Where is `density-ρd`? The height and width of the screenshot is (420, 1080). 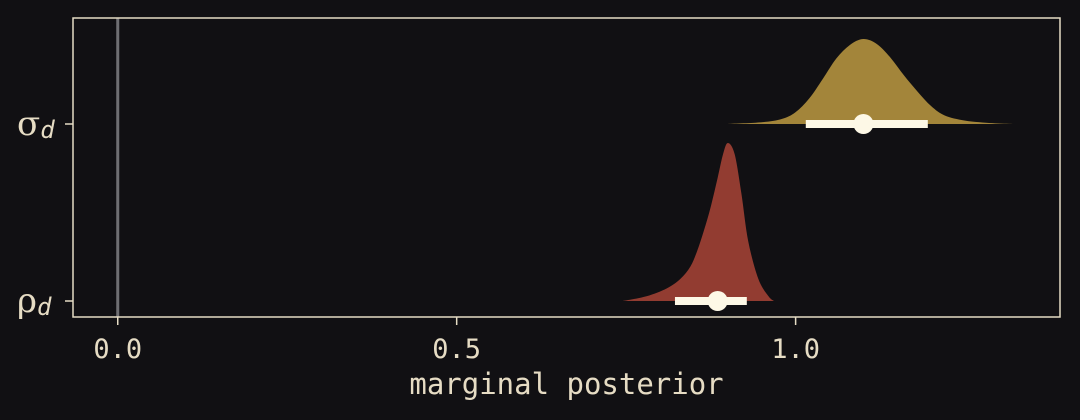
density-ρd is located at coordinates (698, 222).